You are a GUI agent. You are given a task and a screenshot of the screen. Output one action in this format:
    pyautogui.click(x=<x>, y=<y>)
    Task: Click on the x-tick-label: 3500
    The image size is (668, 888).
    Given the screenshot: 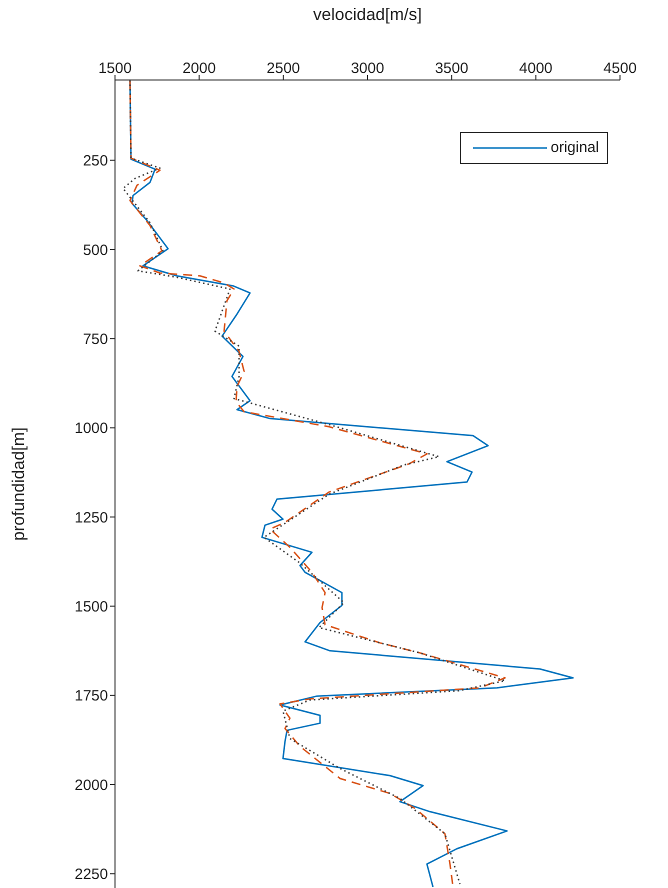 What is the action you would take?
    pyautogui.click(x=451, y=68)
    